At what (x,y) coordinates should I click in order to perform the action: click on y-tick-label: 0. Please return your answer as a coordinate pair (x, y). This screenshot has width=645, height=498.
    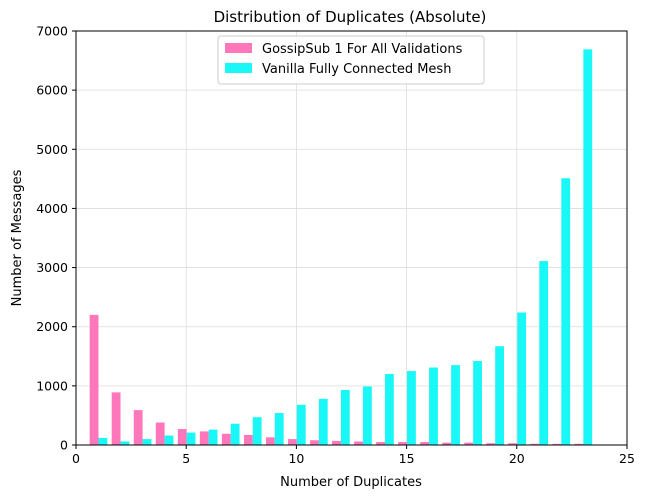
    Looking at the image, I should click on (64, 445).